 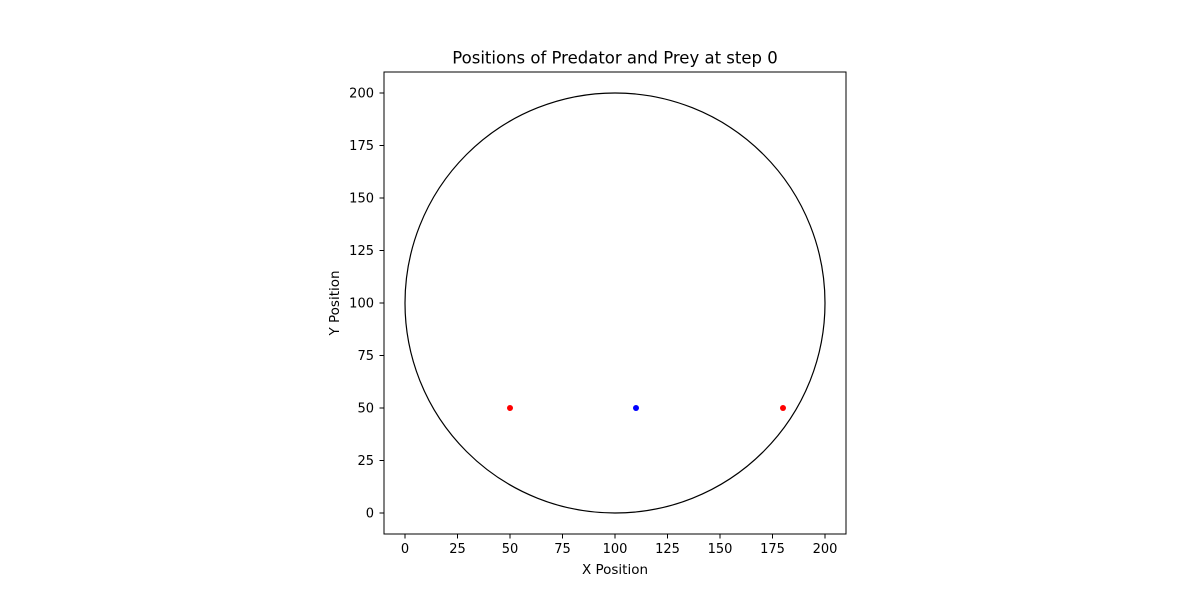 What do you see at coordinates (667, 549) in the screenshot?
I see `x-tick-label: 125` at bounding box center [667, 549].